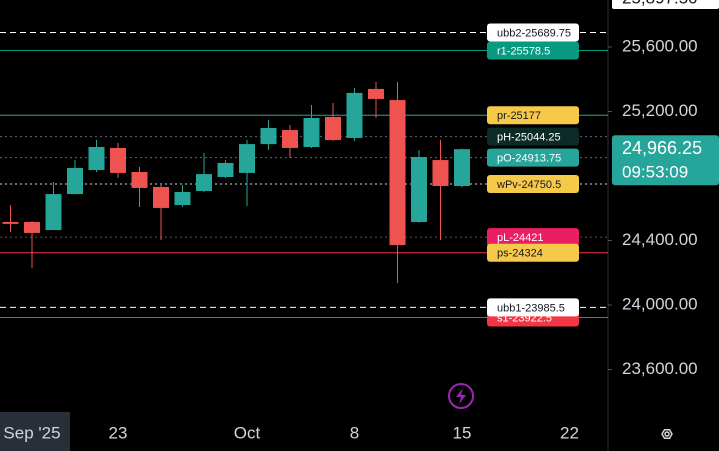  Describe the element at coordinates (529, 159) in the screenshot. I see `level-label: pO-24913.75` at that location.